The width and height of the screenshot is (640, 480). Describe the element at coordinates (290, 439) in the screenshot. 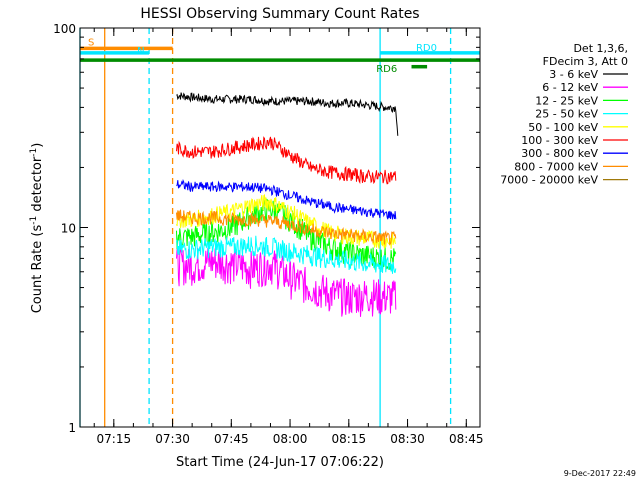

I see `x-tick-label-3: 08:00` at that location.